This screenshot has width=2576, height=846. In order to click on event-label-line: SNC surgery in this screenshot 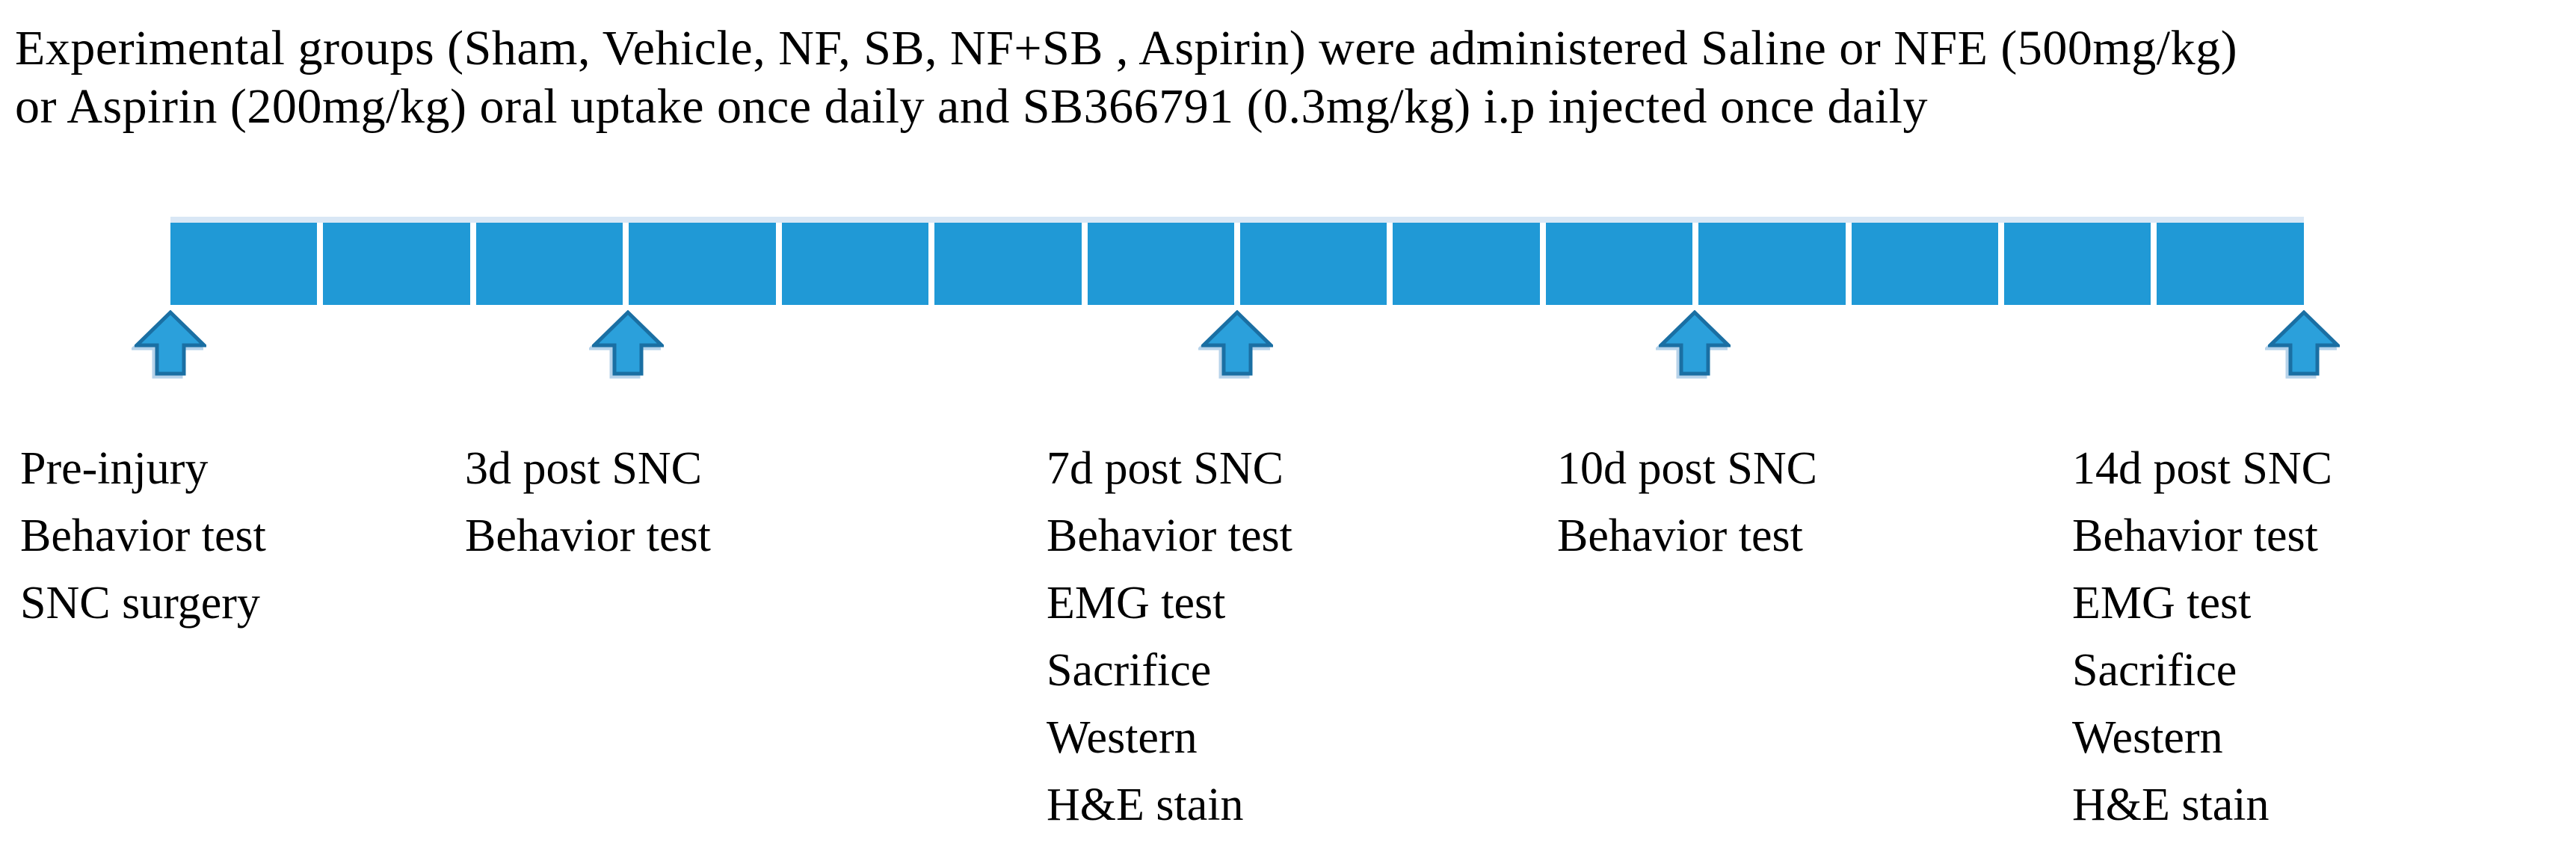, I will do `click(140, 603)`.